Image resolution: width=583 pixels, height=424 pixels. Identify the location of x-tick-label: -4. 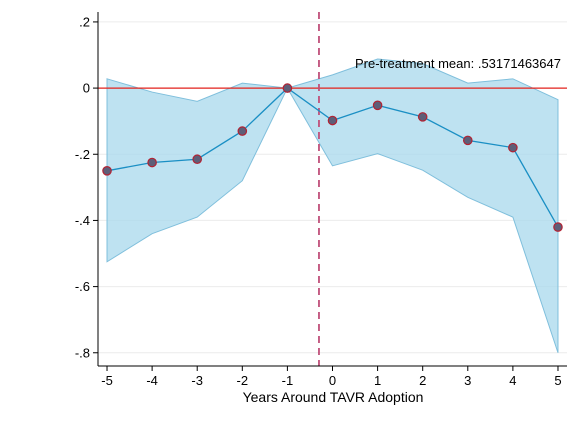
(152, 380).